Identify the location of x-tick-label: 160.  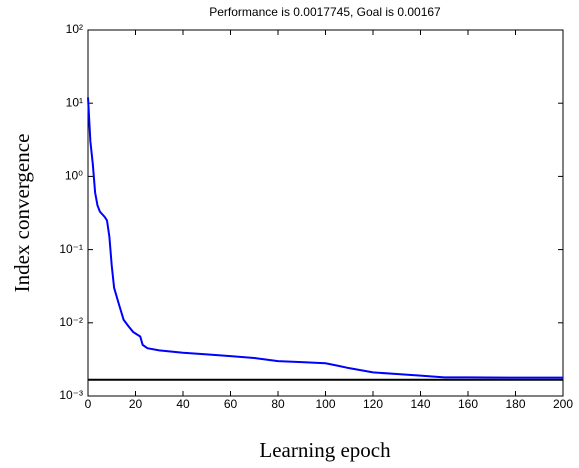
(468, 404).